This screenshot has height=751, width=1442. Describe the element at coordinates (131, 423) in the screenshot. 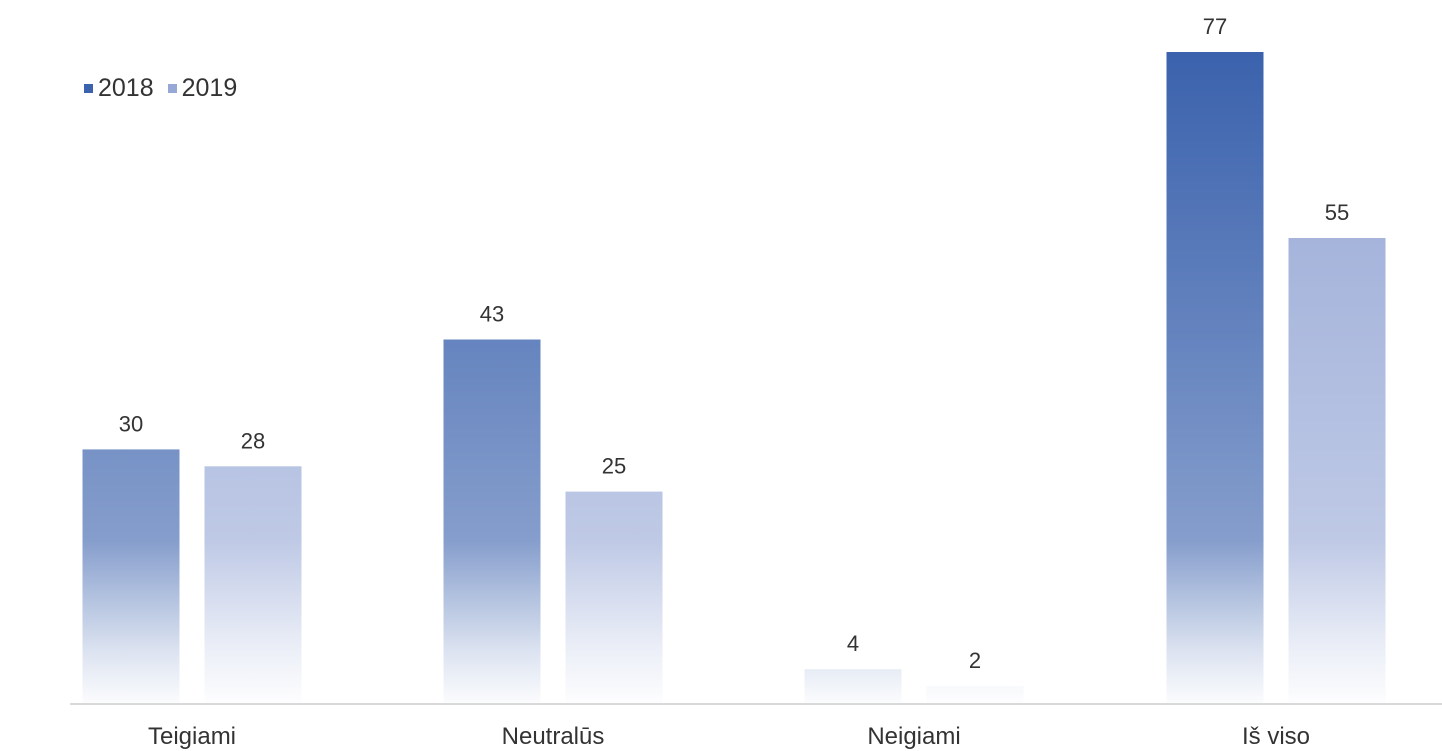

I see `data-label-2018-0: 30` at that location.